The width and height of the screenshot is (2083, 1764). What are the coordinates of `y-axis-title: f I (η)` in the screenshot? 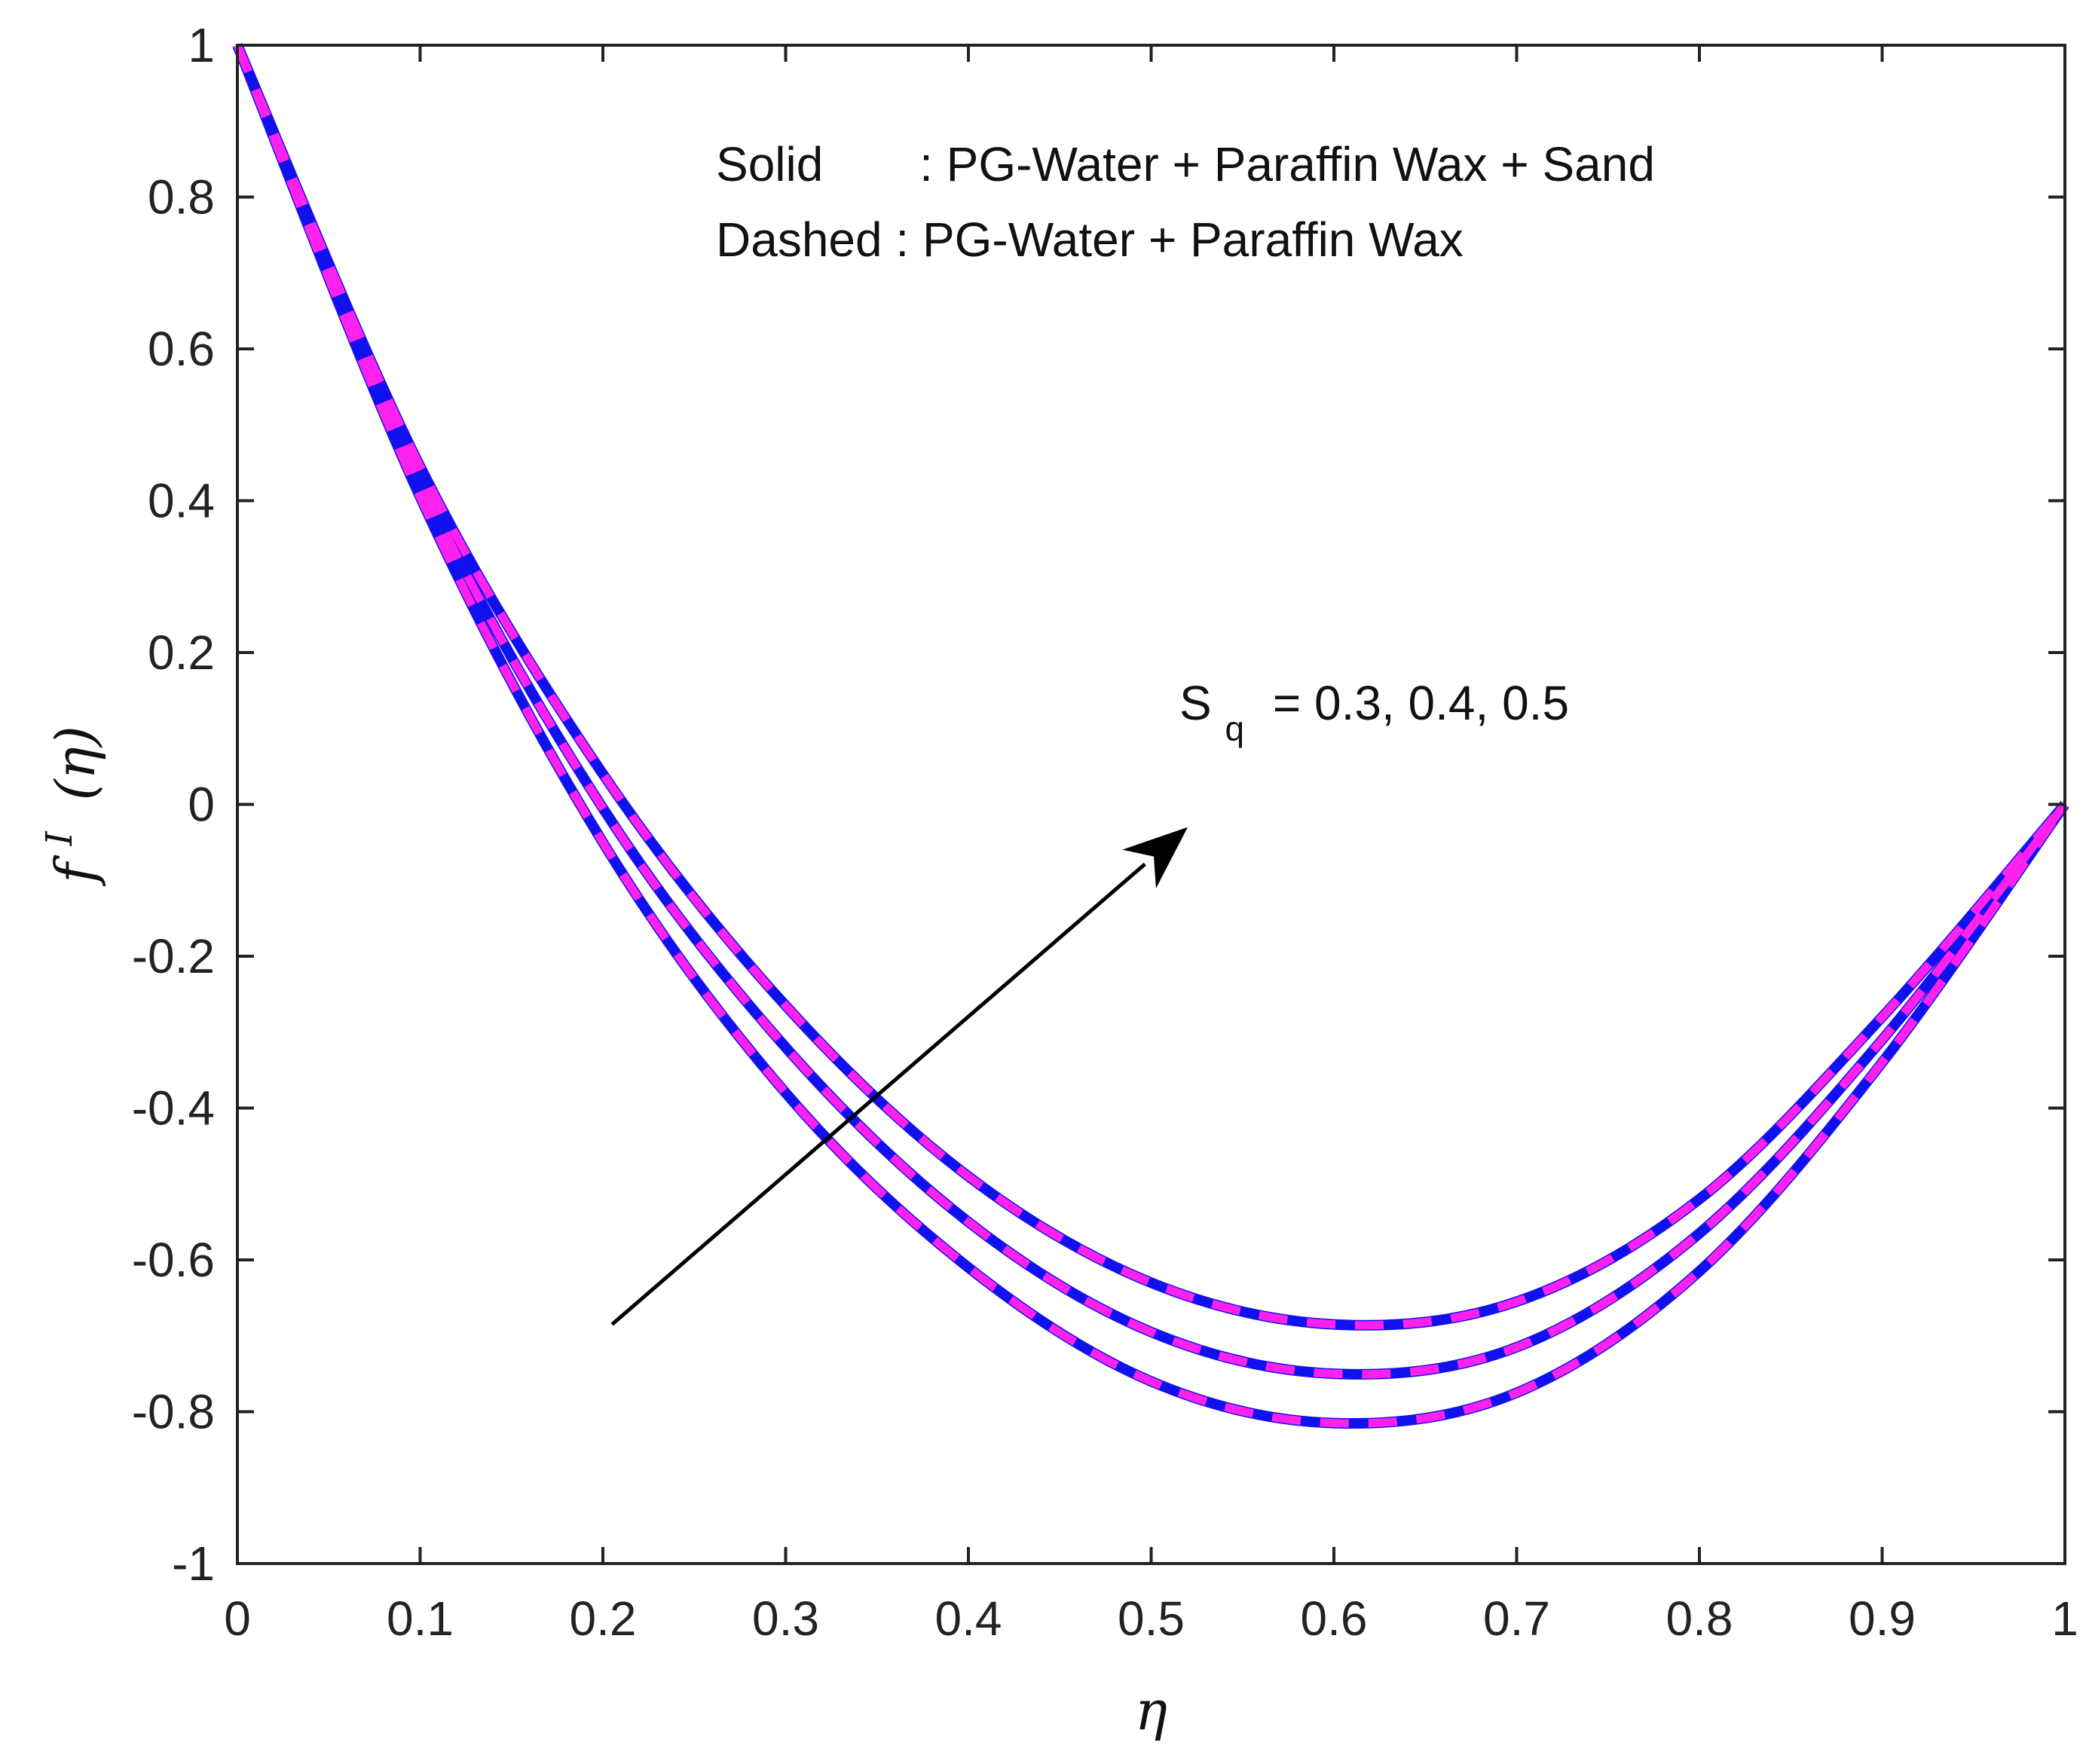 It's located at (64, 806).